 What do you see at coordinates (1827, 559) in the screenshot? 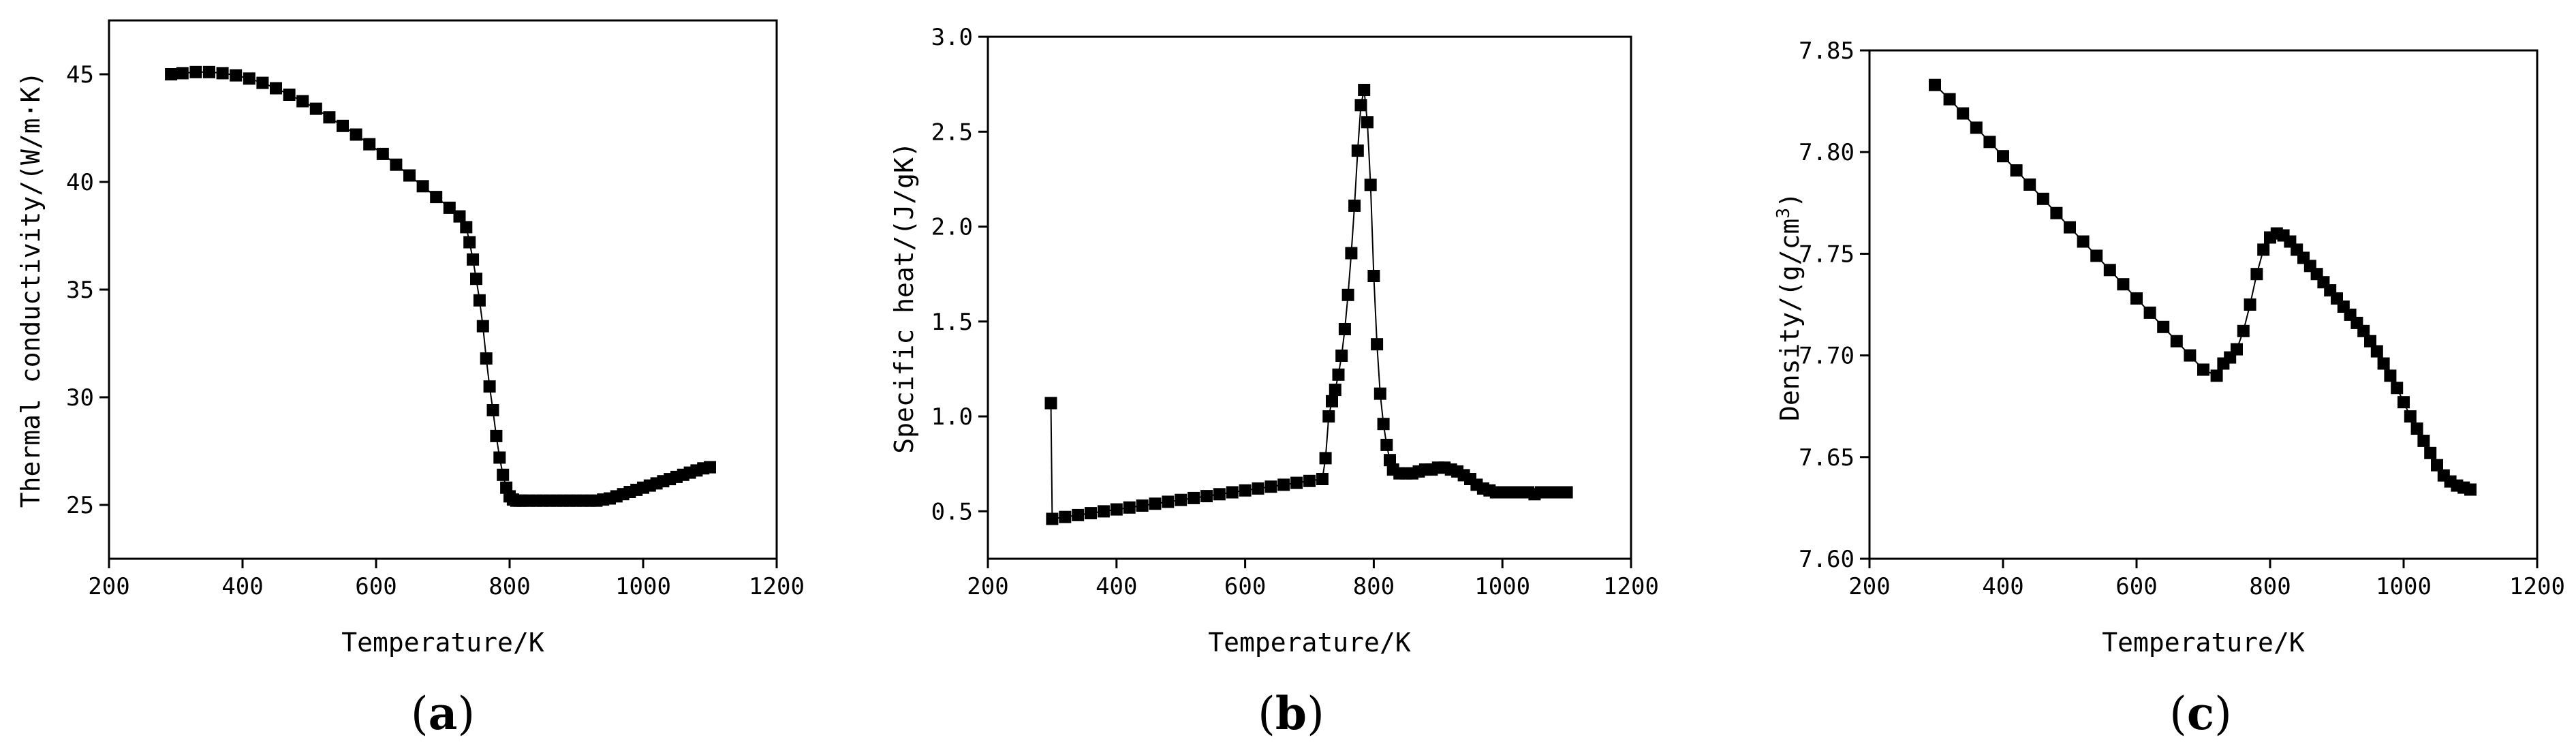
I see `y-tick-label: 7.60` at bounding box center [1827, 559].